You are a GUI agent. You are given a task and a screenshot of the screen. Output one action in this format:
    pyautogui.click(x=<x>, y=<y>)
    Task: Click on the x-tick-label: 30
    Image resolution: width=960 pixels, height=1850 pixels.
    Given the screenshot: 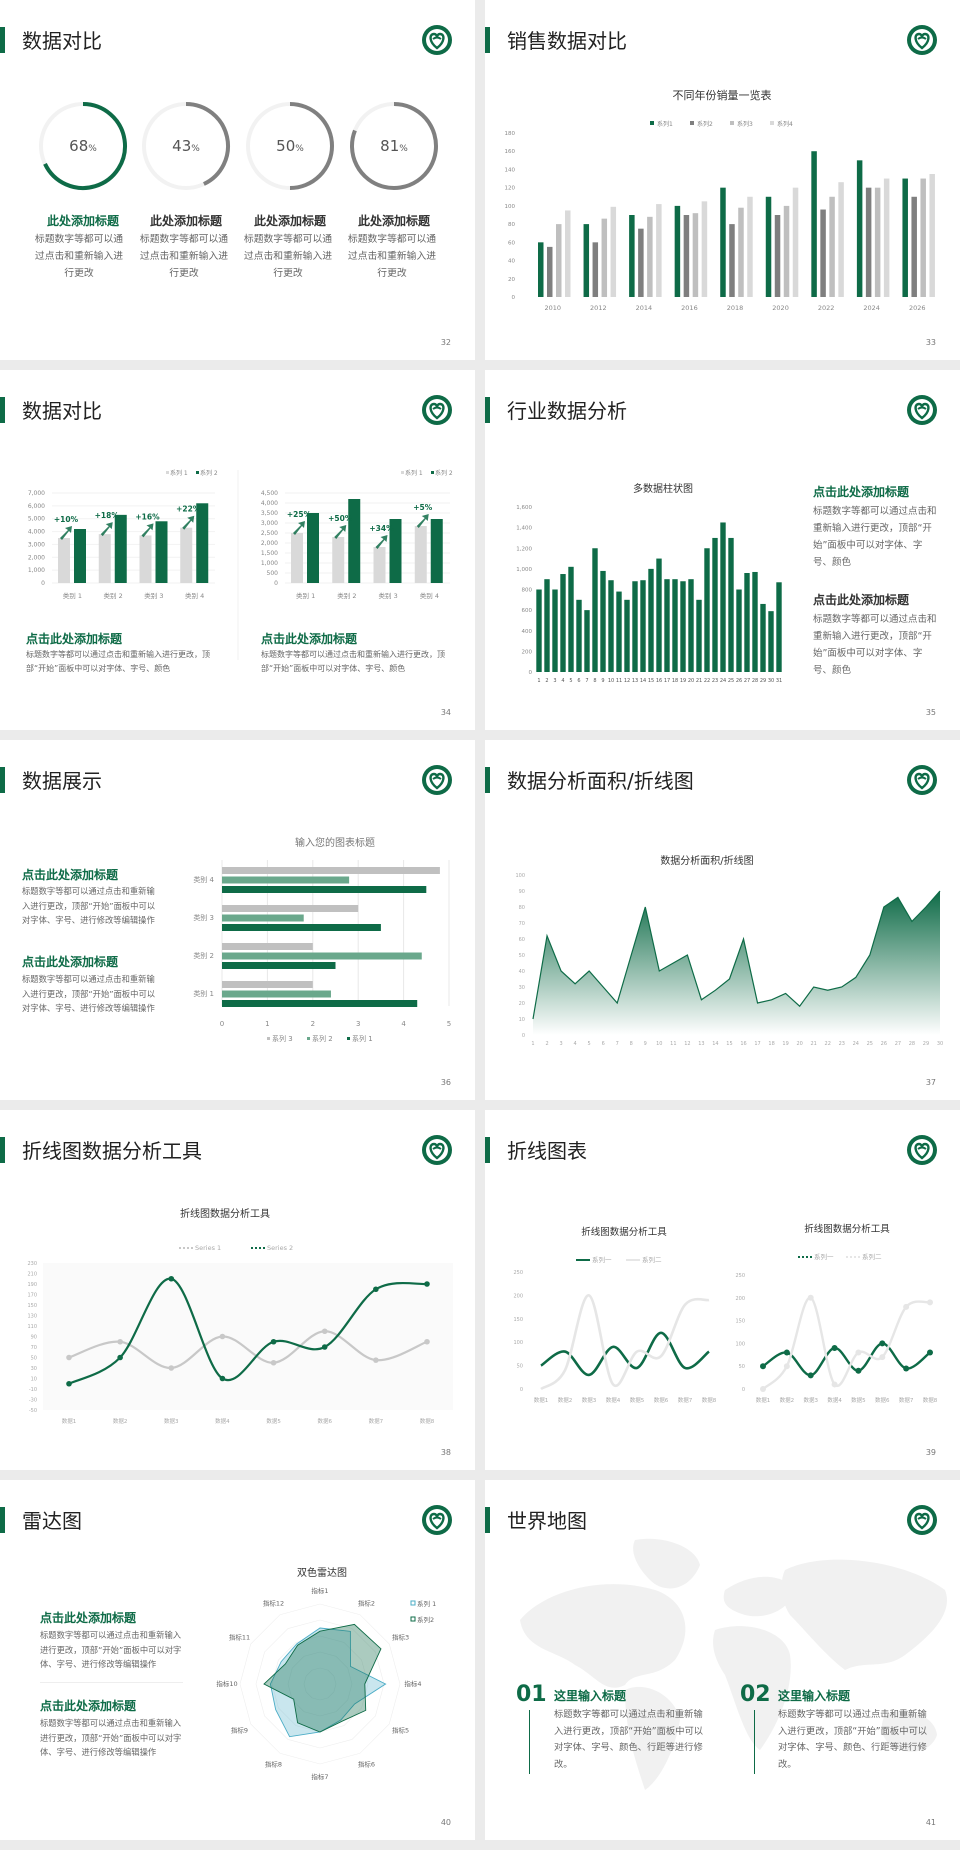 What is the action you would take?
    pyautogui.click(x=940, y=1044)
    